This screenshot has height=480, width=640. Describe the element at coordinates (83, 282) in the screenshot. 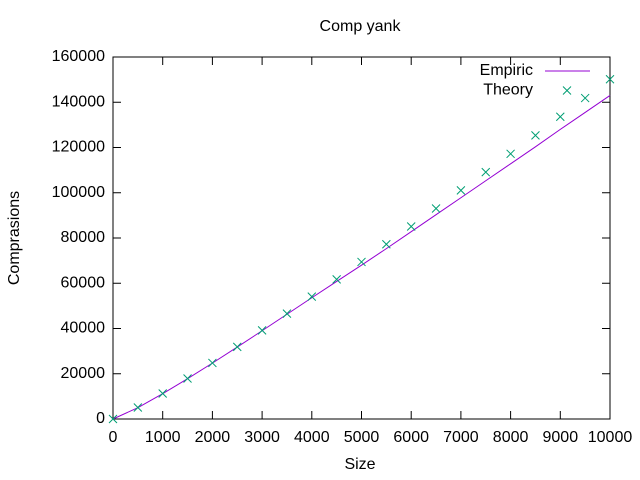

I see `y-tick-label: 60000` at that location.